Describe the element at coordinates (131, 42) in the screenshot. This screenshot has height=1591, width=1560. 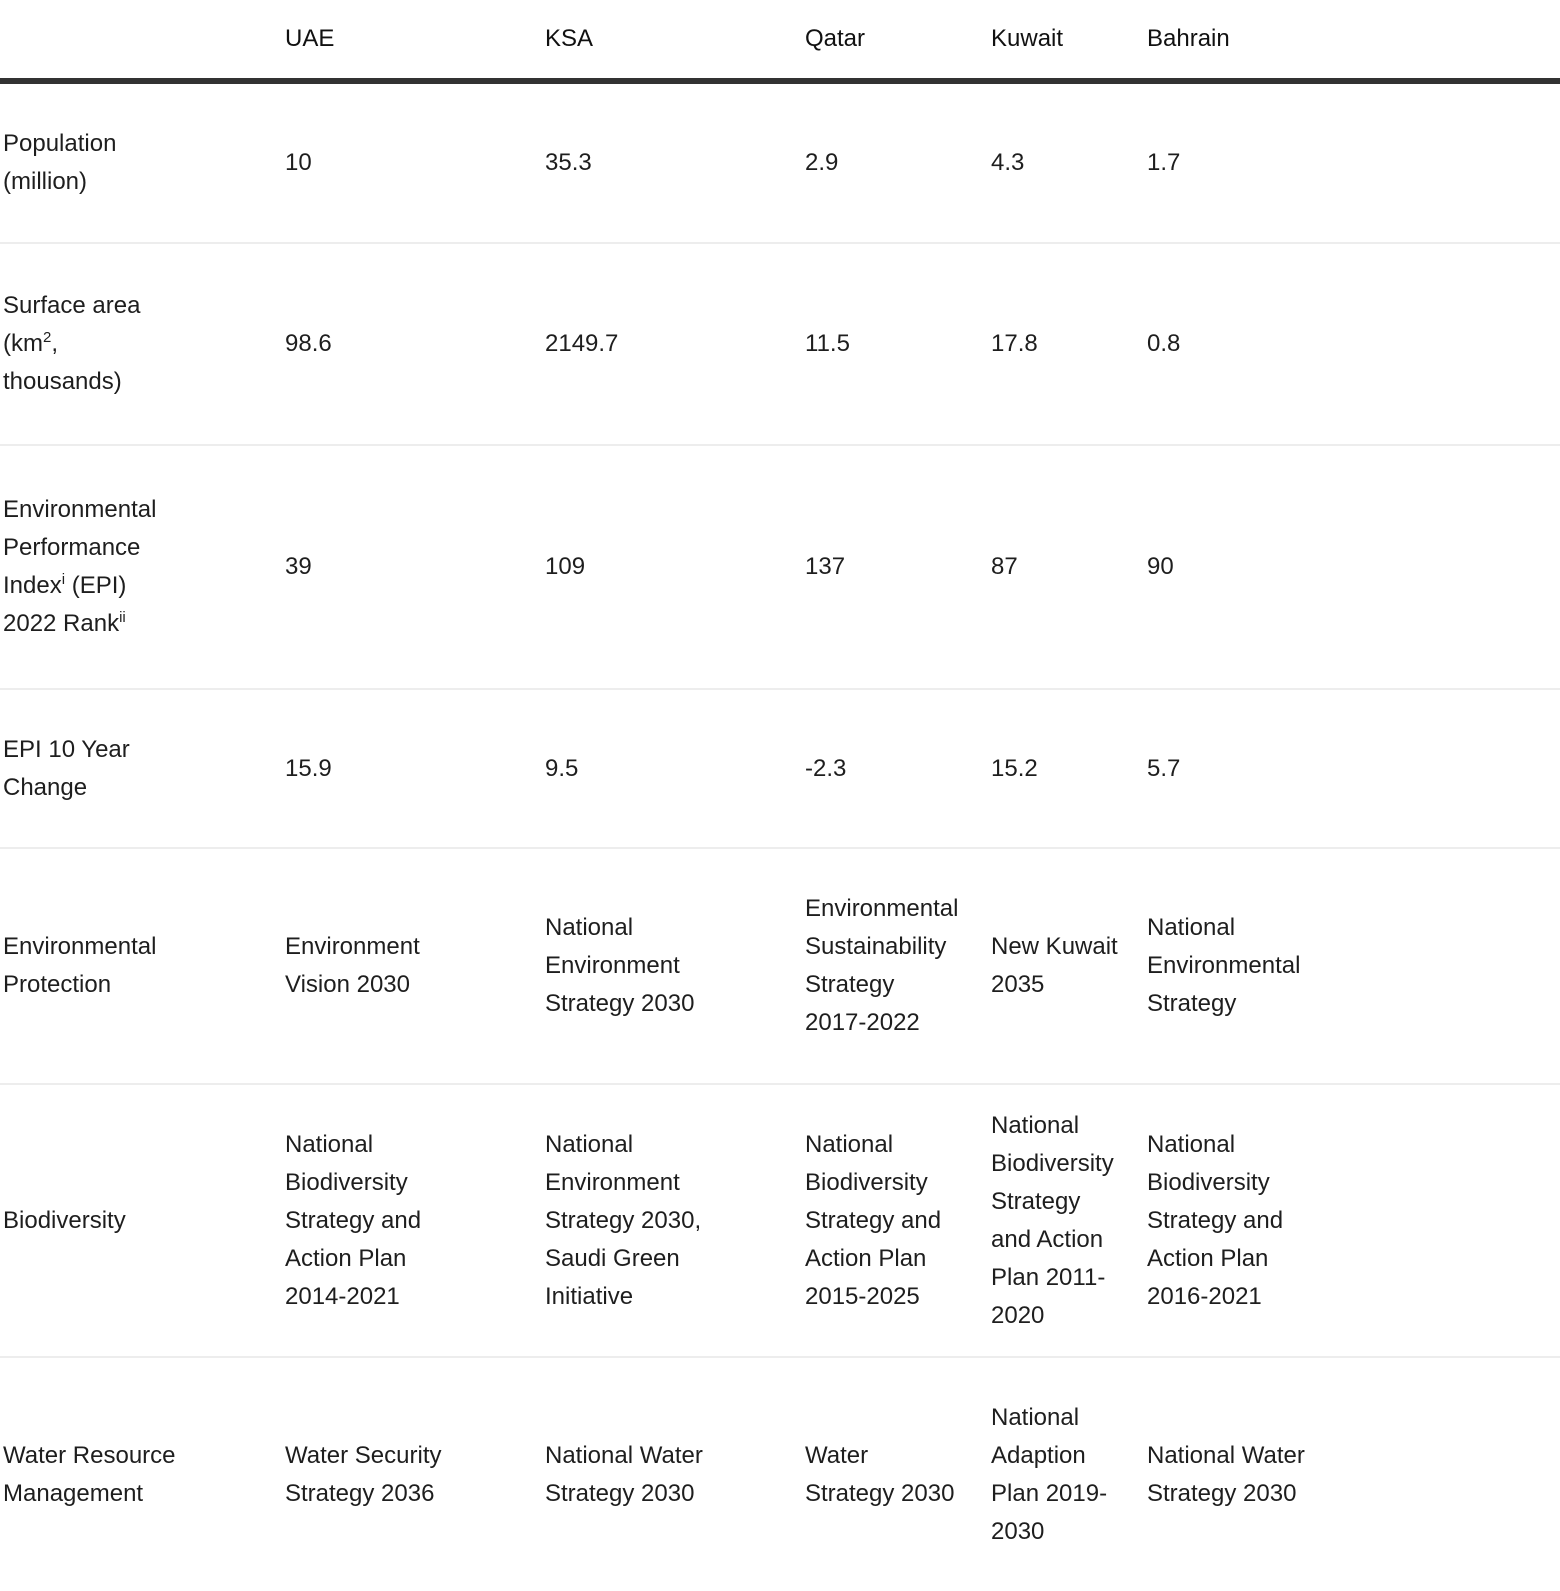
I see `column-header-blank` at that location.